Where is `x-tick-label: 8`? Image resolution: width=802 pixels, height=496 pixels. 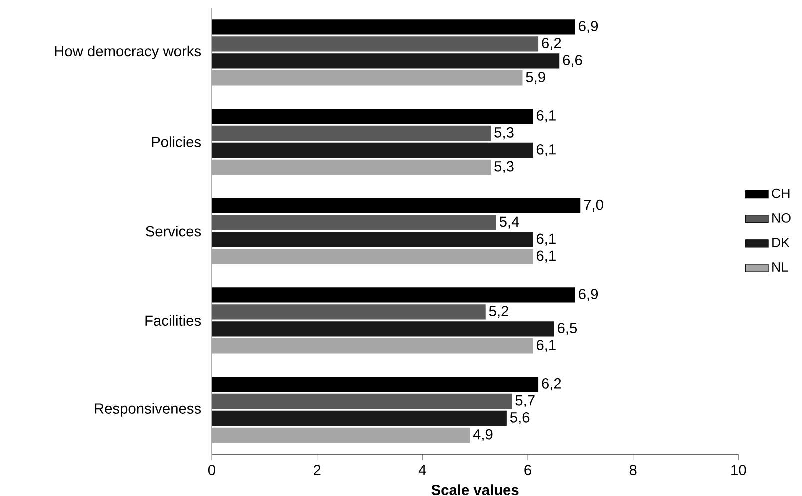
x-tick-label: 8 is located at coordinates (633, 470).